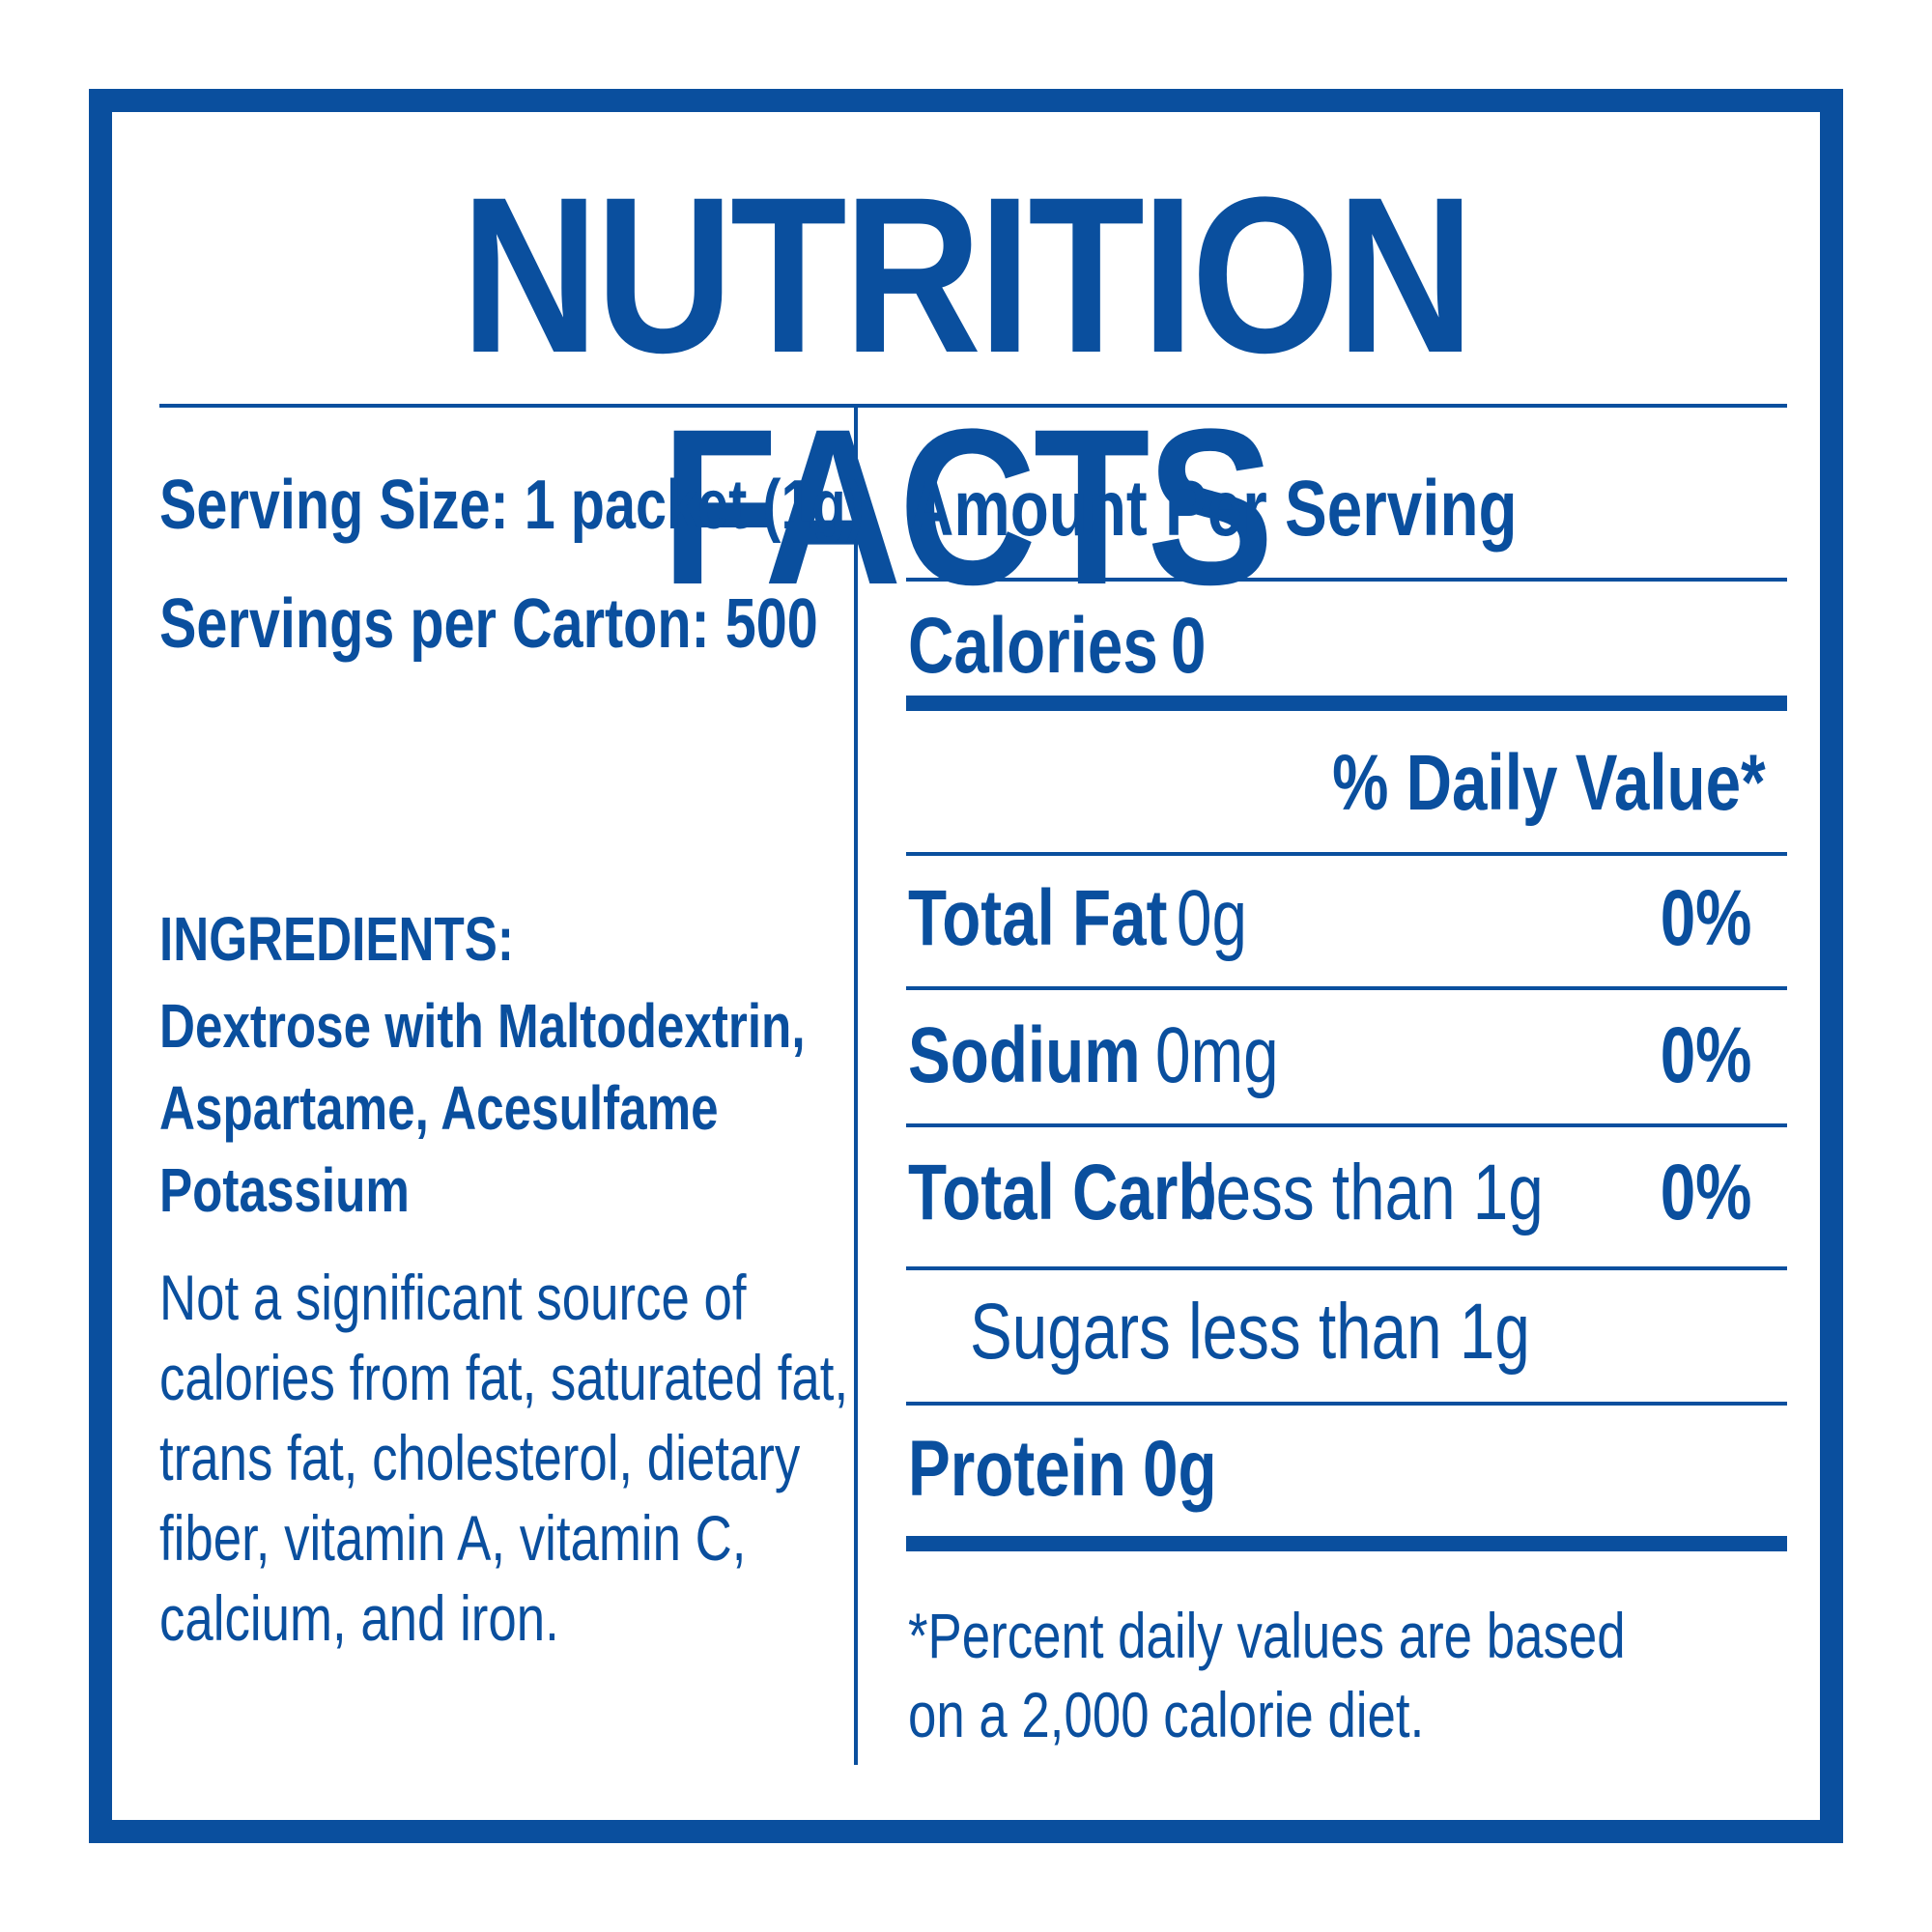 Image resolution: width=1932 pixels, height=1932 pixels. Describe the element at coordinates (1250, 1332) in the screenshot. I see `sugars-row: Sugars less than 1g` at that location.